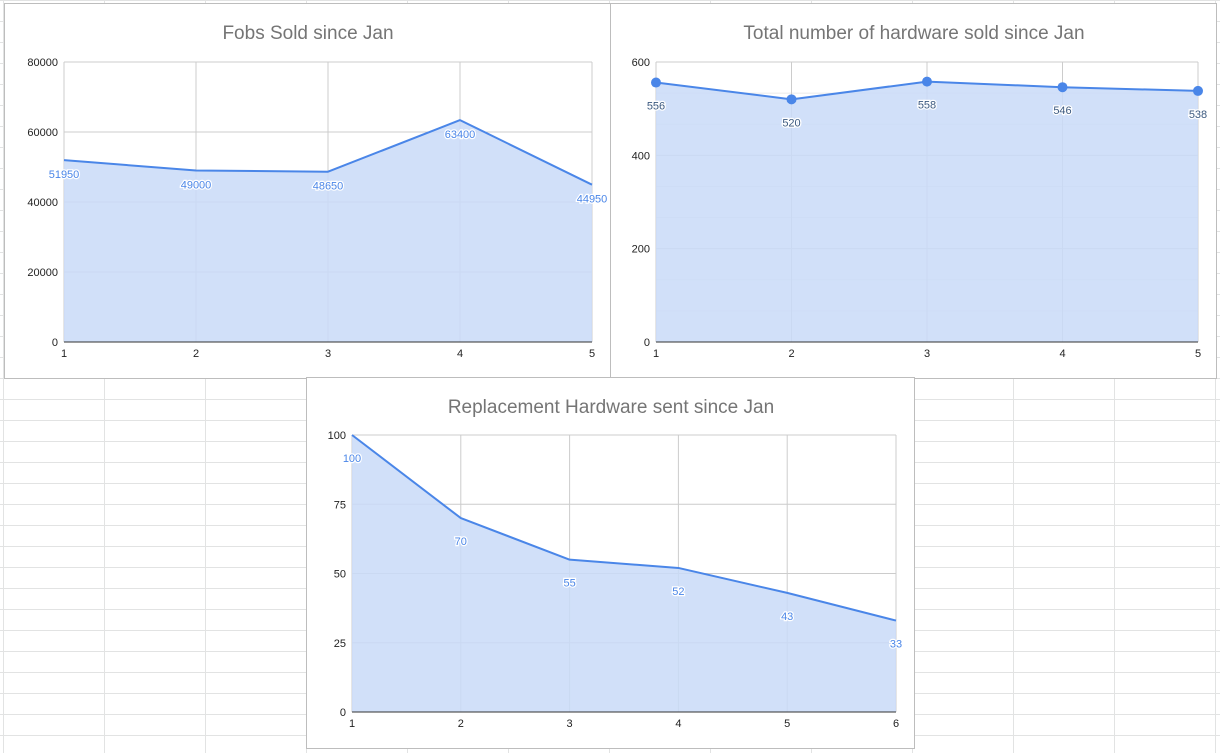 The width and height of the screenshot is (1220, 753). Describe the element at coordinates (352, 459) in the screenshot. I see `data-label: 100` at that location.